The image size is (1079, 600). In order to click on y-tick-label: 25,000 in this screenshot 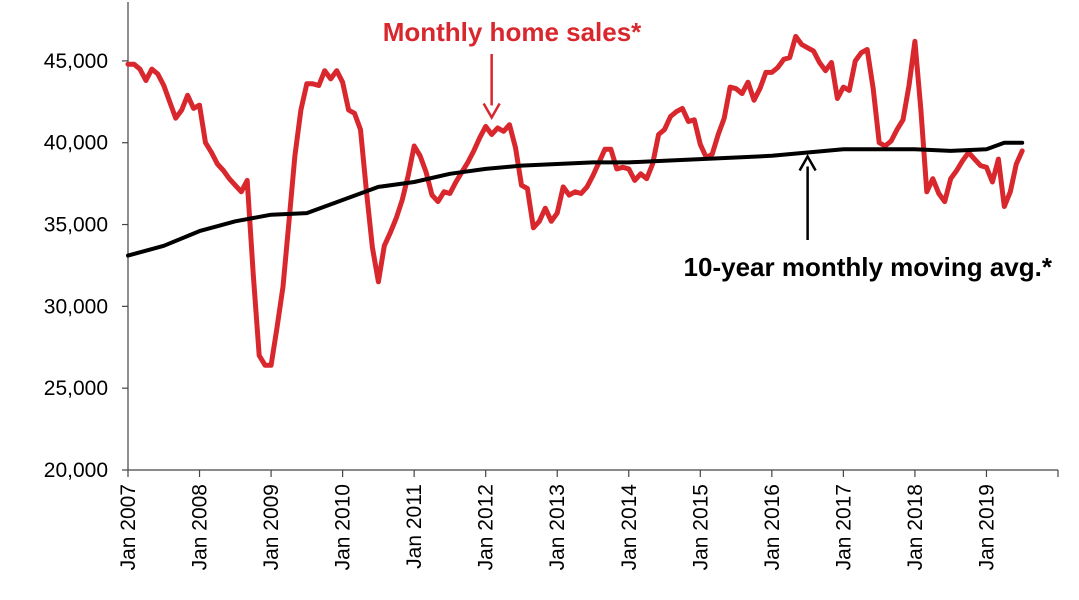, I will do `click(76, 388)`.